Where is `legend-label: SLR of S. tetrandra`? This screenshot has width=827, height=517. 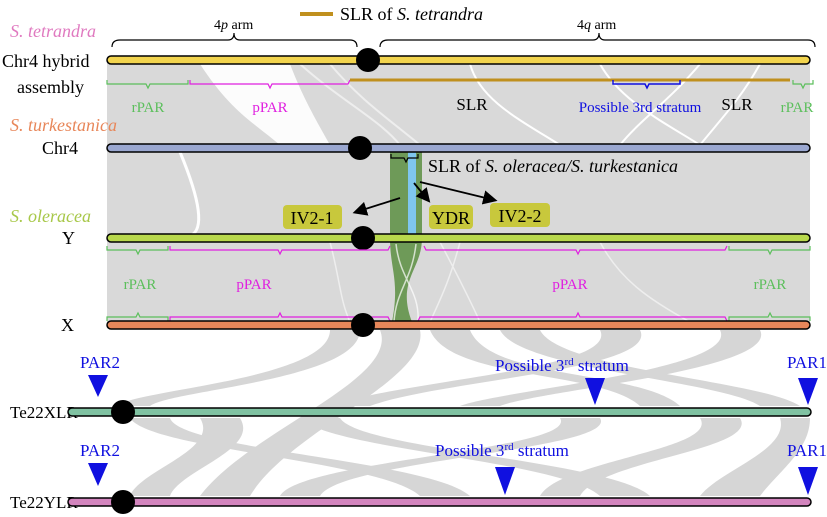 legend-label: SLR of S. tetrandra is located at coordinates (411, 14).